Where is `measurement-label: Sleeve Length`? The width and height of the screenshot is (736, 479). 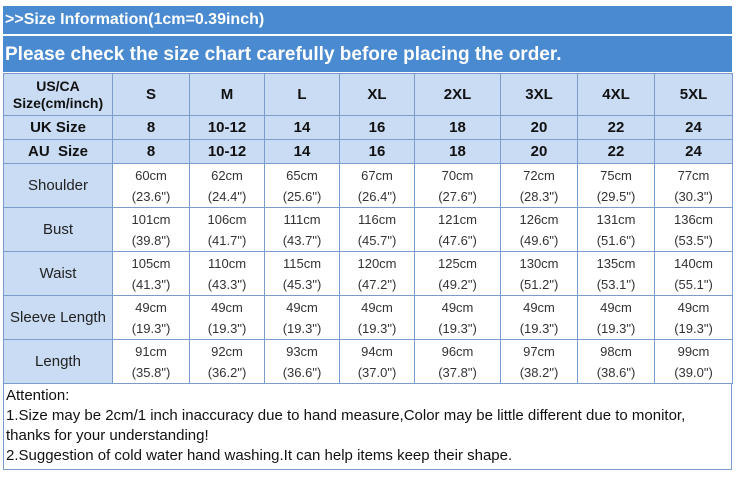
measurement-label: Sleeve Length is located at coordinates (58, 317).